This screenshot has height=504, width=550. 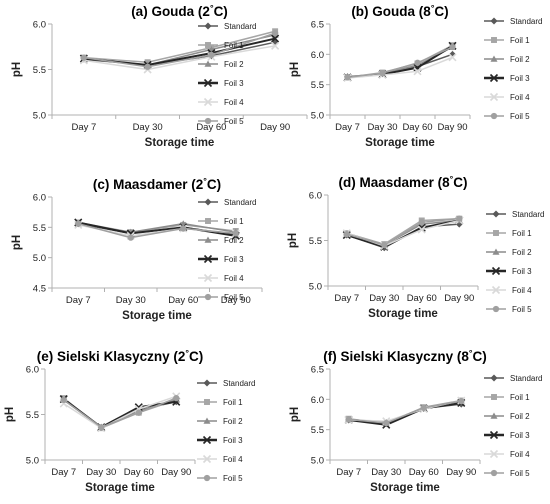 I want to click on panel-title: (e) Sielski Klasyczny (2°C), so click(x=120, y=356).